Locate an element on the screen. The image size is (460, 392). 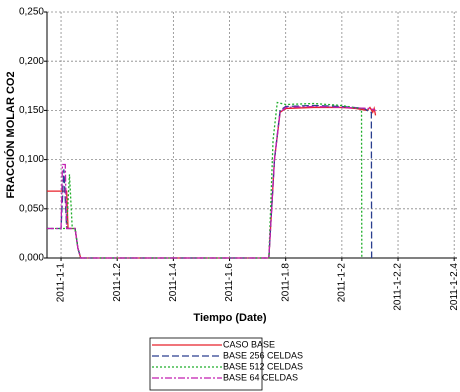
x-tick-label: 2011-1-2.4 is located at coordinates (454, 287).